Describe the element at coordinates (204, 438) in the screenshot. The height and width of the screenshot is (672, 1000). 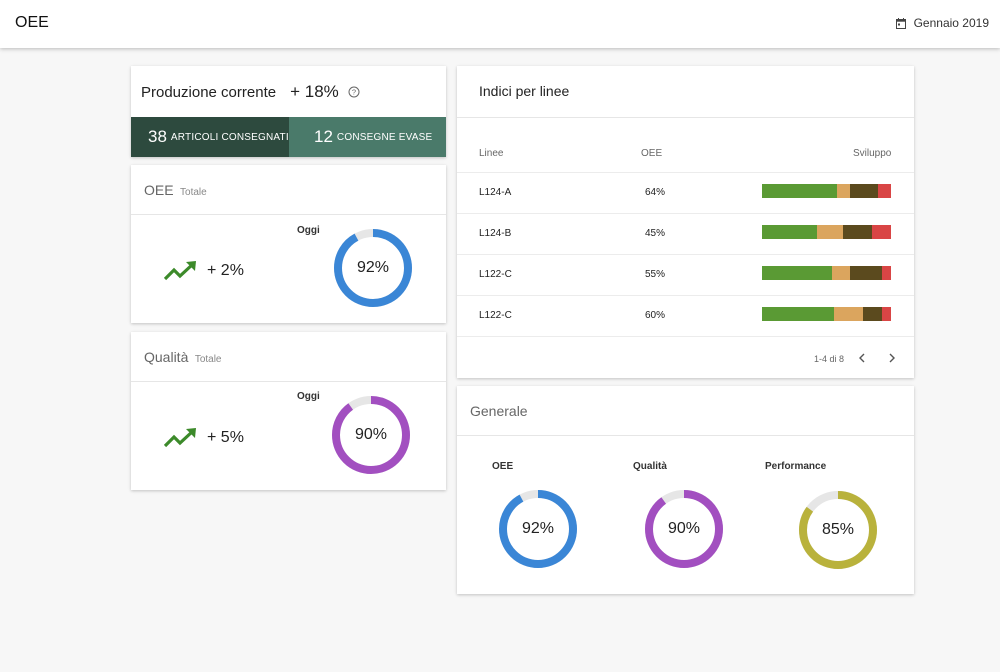
I see `qualita-trend: + 5%` at that location.